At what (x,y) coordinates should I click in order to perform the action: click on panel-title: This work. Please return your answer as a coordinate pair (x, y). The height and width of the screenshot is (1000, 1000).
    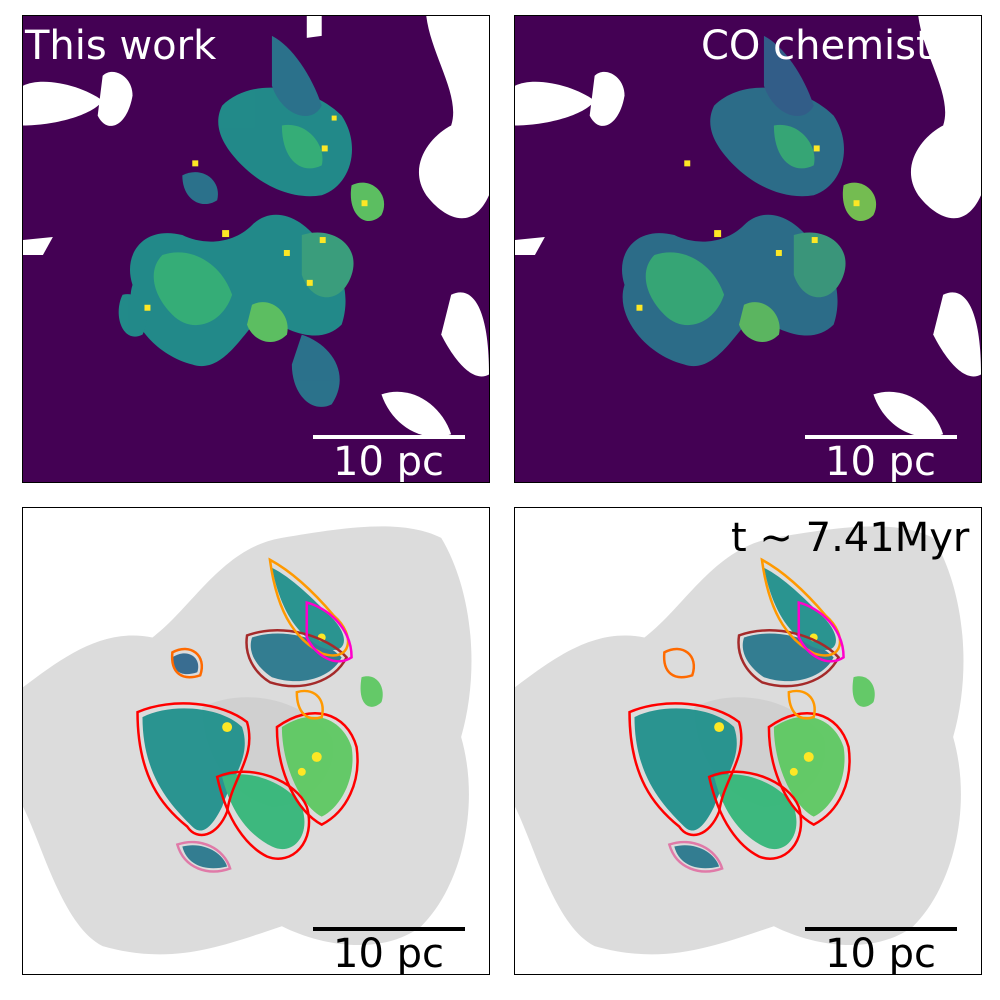
    Looking at the image, I should click on (121, 46).